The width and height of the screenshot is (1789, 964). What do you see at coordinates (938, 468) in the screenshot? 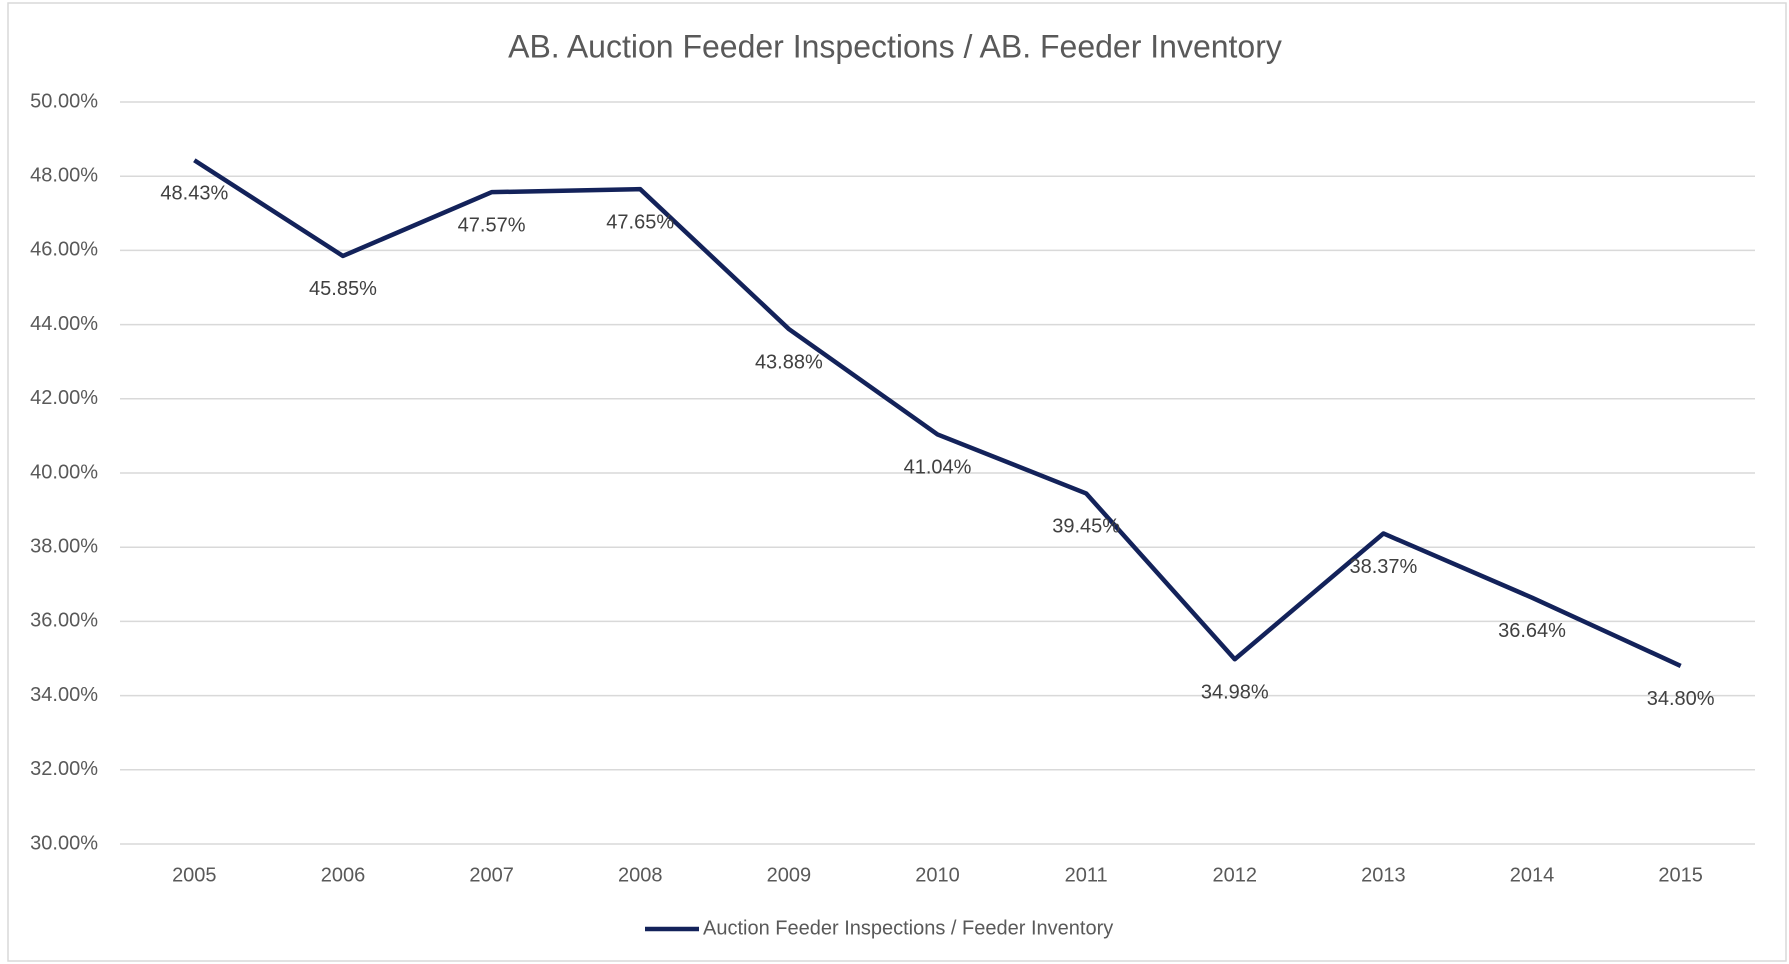
I see `data-label: 41.04%` at bounding box center [938, 468].